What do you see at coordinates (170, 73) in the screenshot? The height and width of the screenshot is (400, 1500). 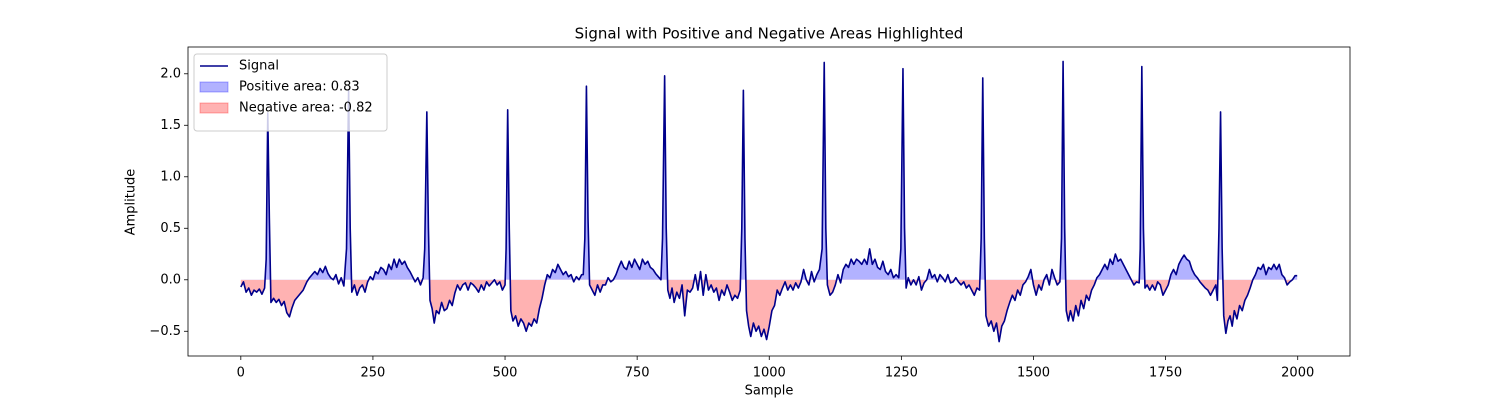 I see `y-tick-label: 2.0` at bounding box center [170, 73].